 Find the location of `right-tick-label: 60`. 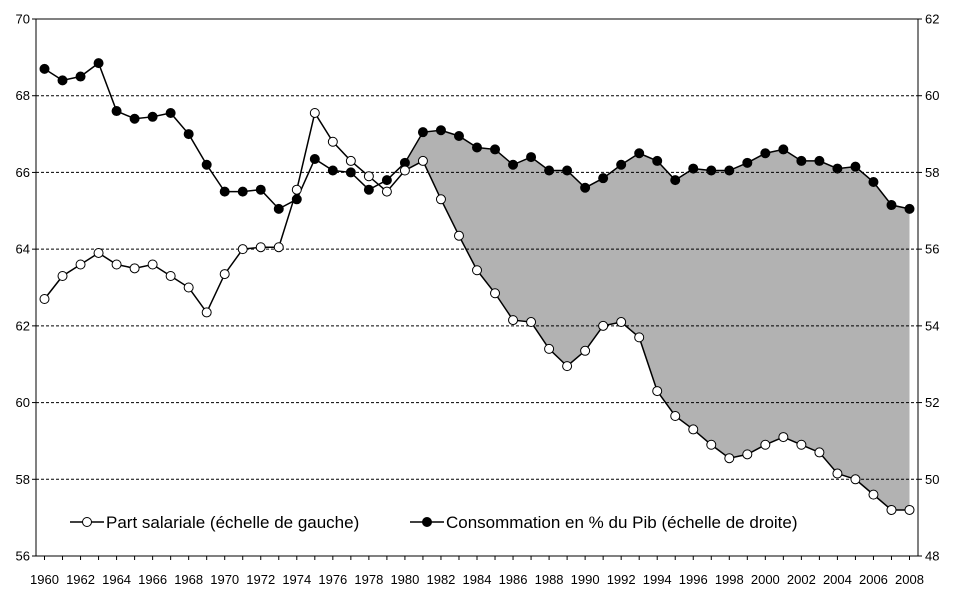

right-tick-label: 60 is located at coordinates (932, 95).